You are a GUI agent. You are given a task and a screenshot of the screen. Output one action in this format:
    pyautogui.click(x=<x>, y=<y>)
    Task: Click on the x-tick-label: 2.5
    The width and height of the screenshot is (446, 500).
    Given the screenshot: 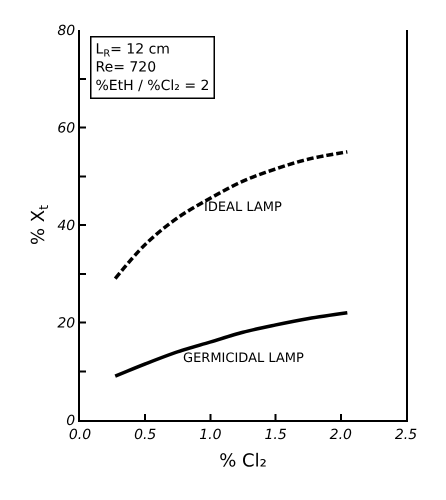 What is the action you would take?
    pyautogui.click(x=406, y=434)
    